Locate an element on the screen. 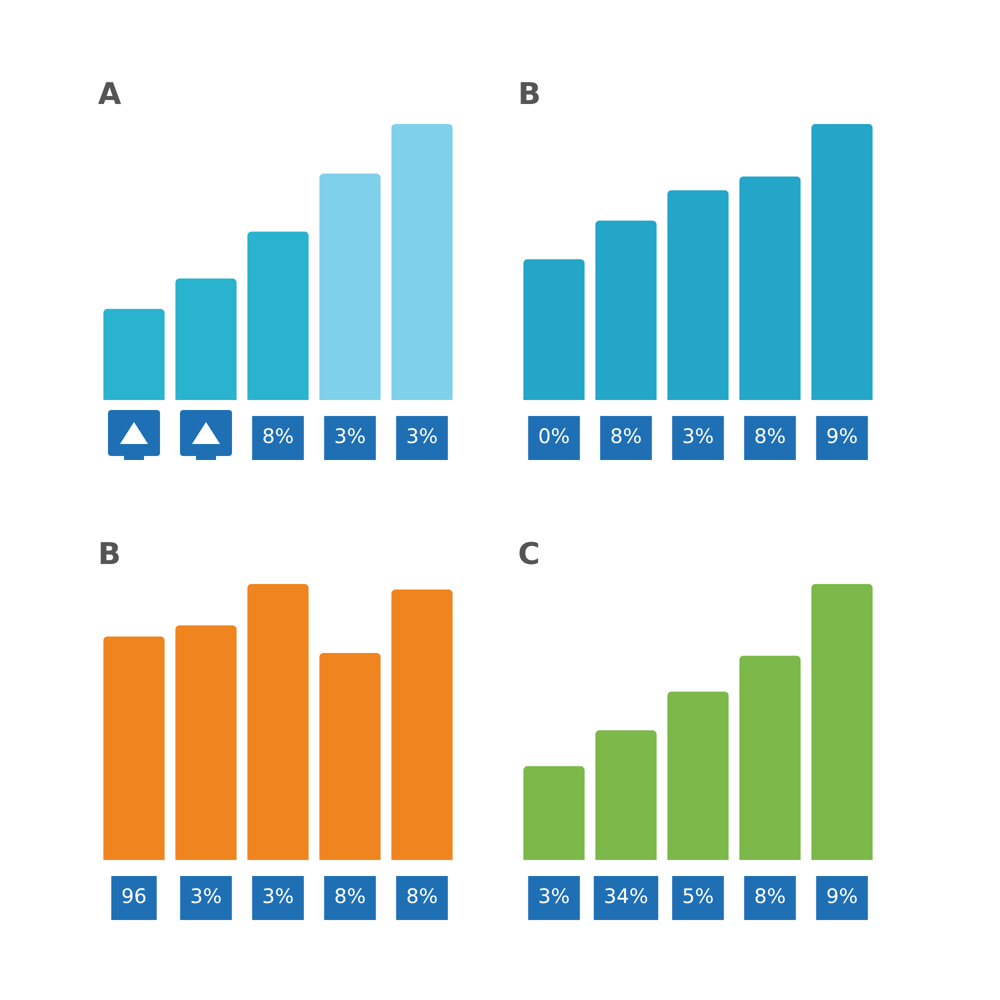 This screenshot has height=1000, width=1000. x-tick-label: 5% is located at coordinates (698, 896).